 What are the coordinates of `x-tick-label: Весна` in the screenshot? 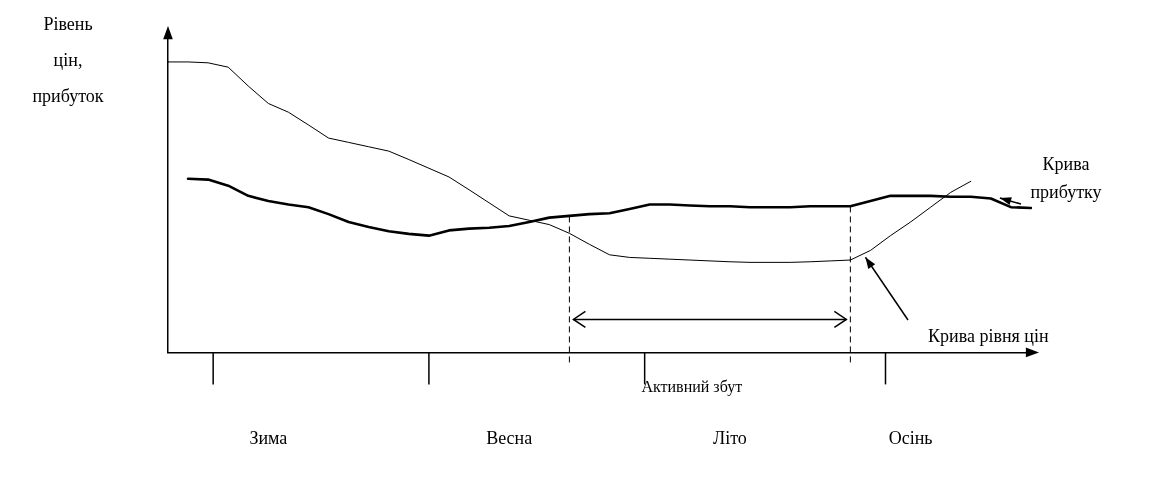 It's located at (509, 437).